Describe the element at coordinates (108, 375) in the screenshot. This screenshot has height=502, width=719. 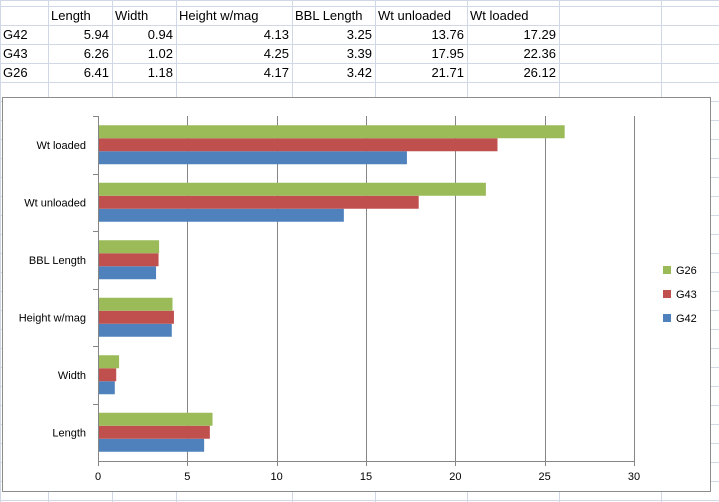
I see `bar-g43-width` at that location.